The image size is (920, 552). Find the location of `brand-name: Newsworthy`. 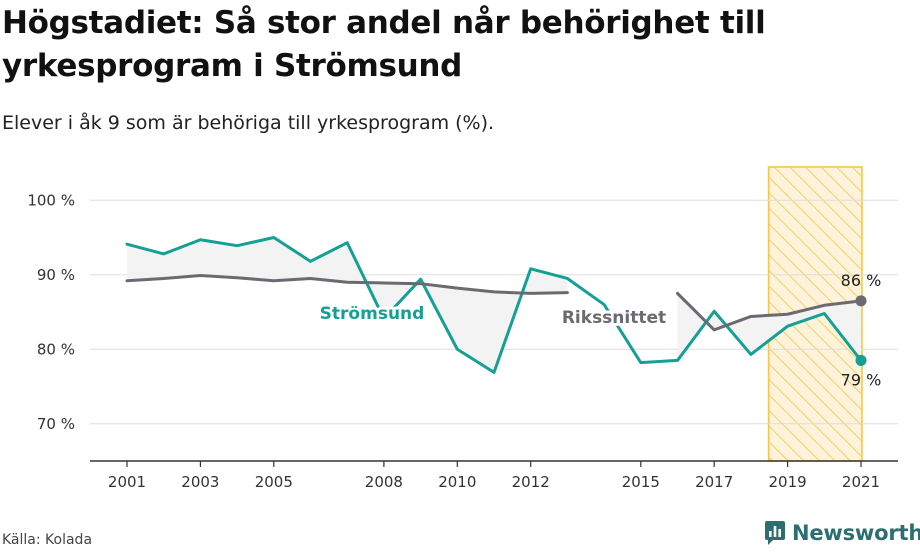

brand-name: Newsworthy is located at coordinates (856, 533).